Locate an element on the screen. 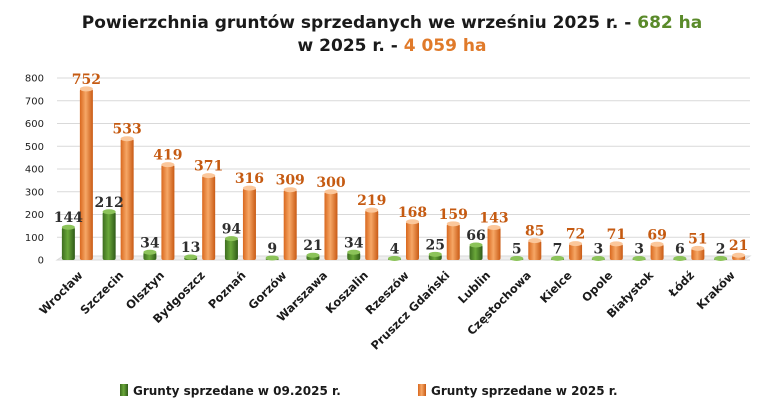 The width and height of the screenshot is (765, 413). bar-orange-1-top is located at coordinates (127, 139).